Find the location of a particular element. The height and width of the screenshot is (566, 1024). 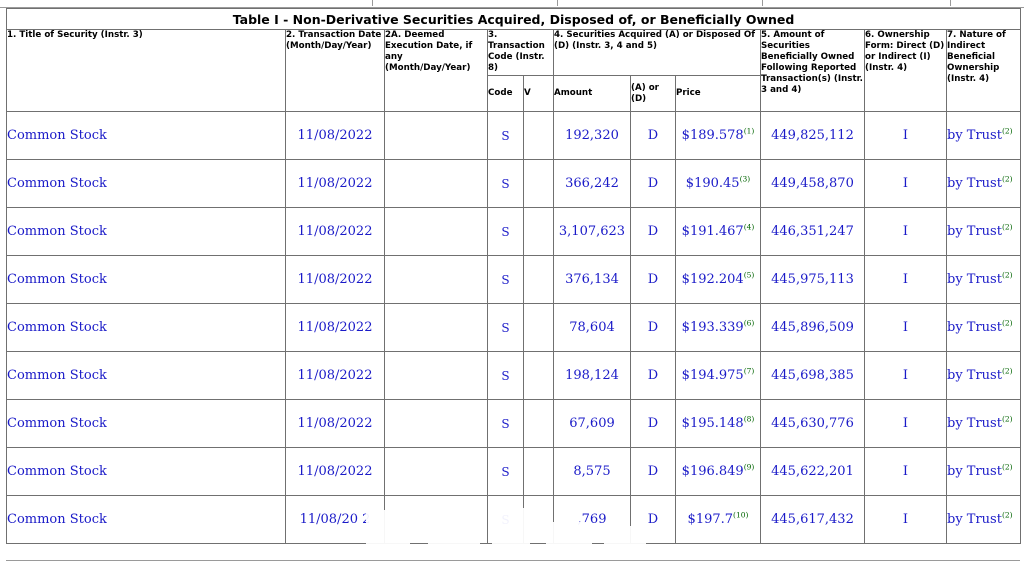

price-footnote-link: (9) is located at coordinates (749, 467).